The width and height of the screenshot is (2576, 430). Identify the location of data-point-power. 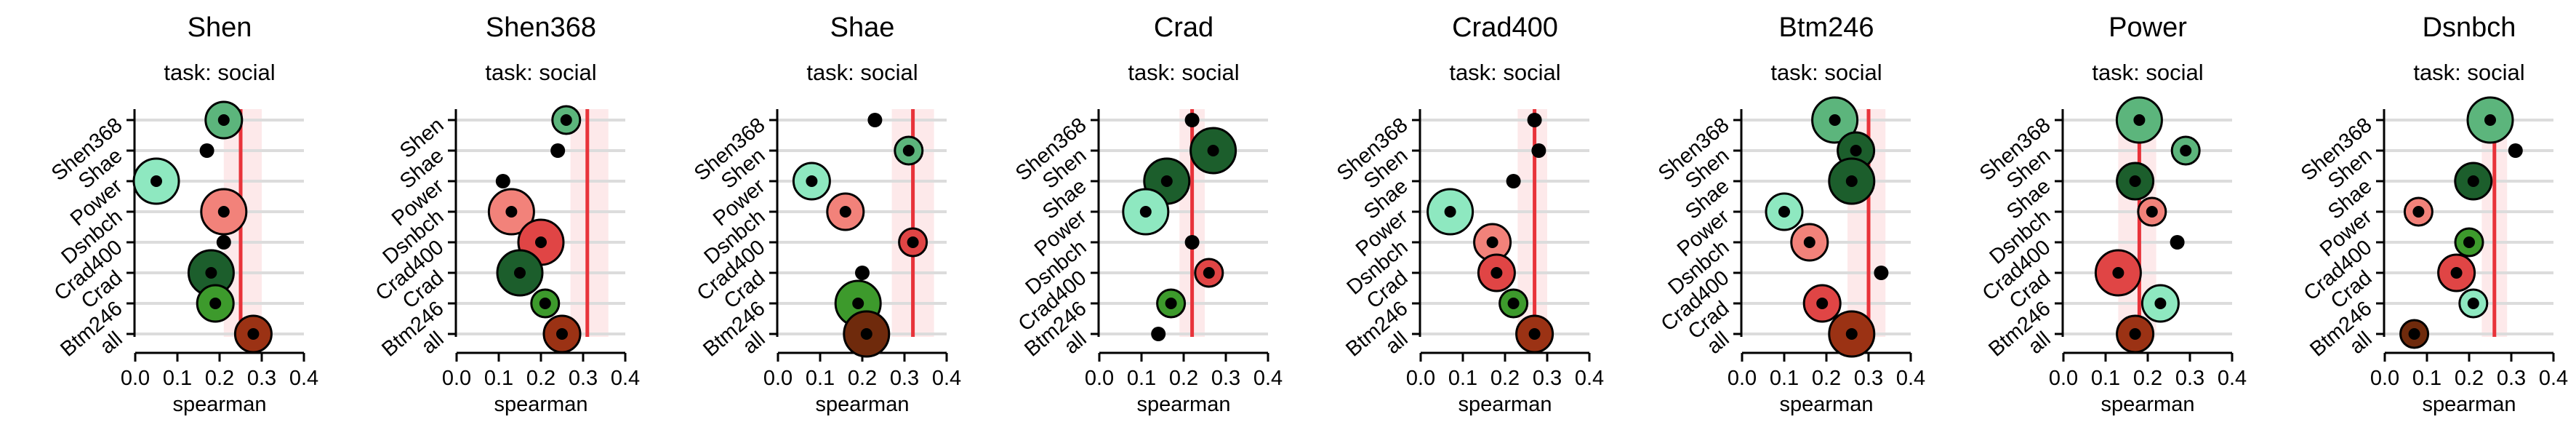
(502, 181).